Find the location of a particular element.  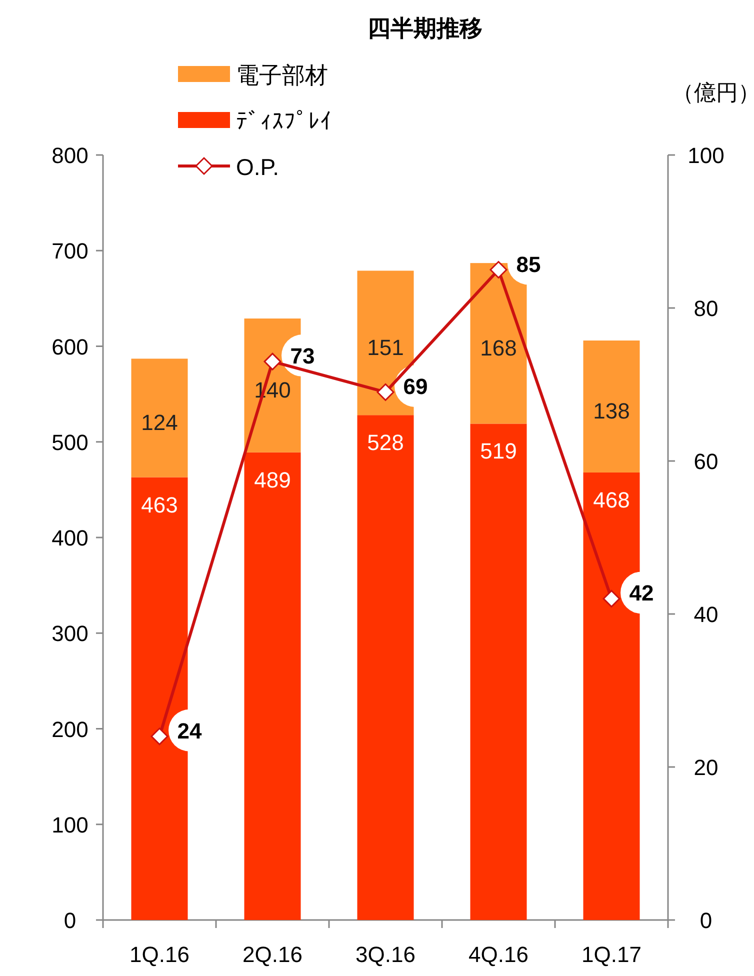

x-tick-label: 2Q.16 is located at coordinates (272, 954).